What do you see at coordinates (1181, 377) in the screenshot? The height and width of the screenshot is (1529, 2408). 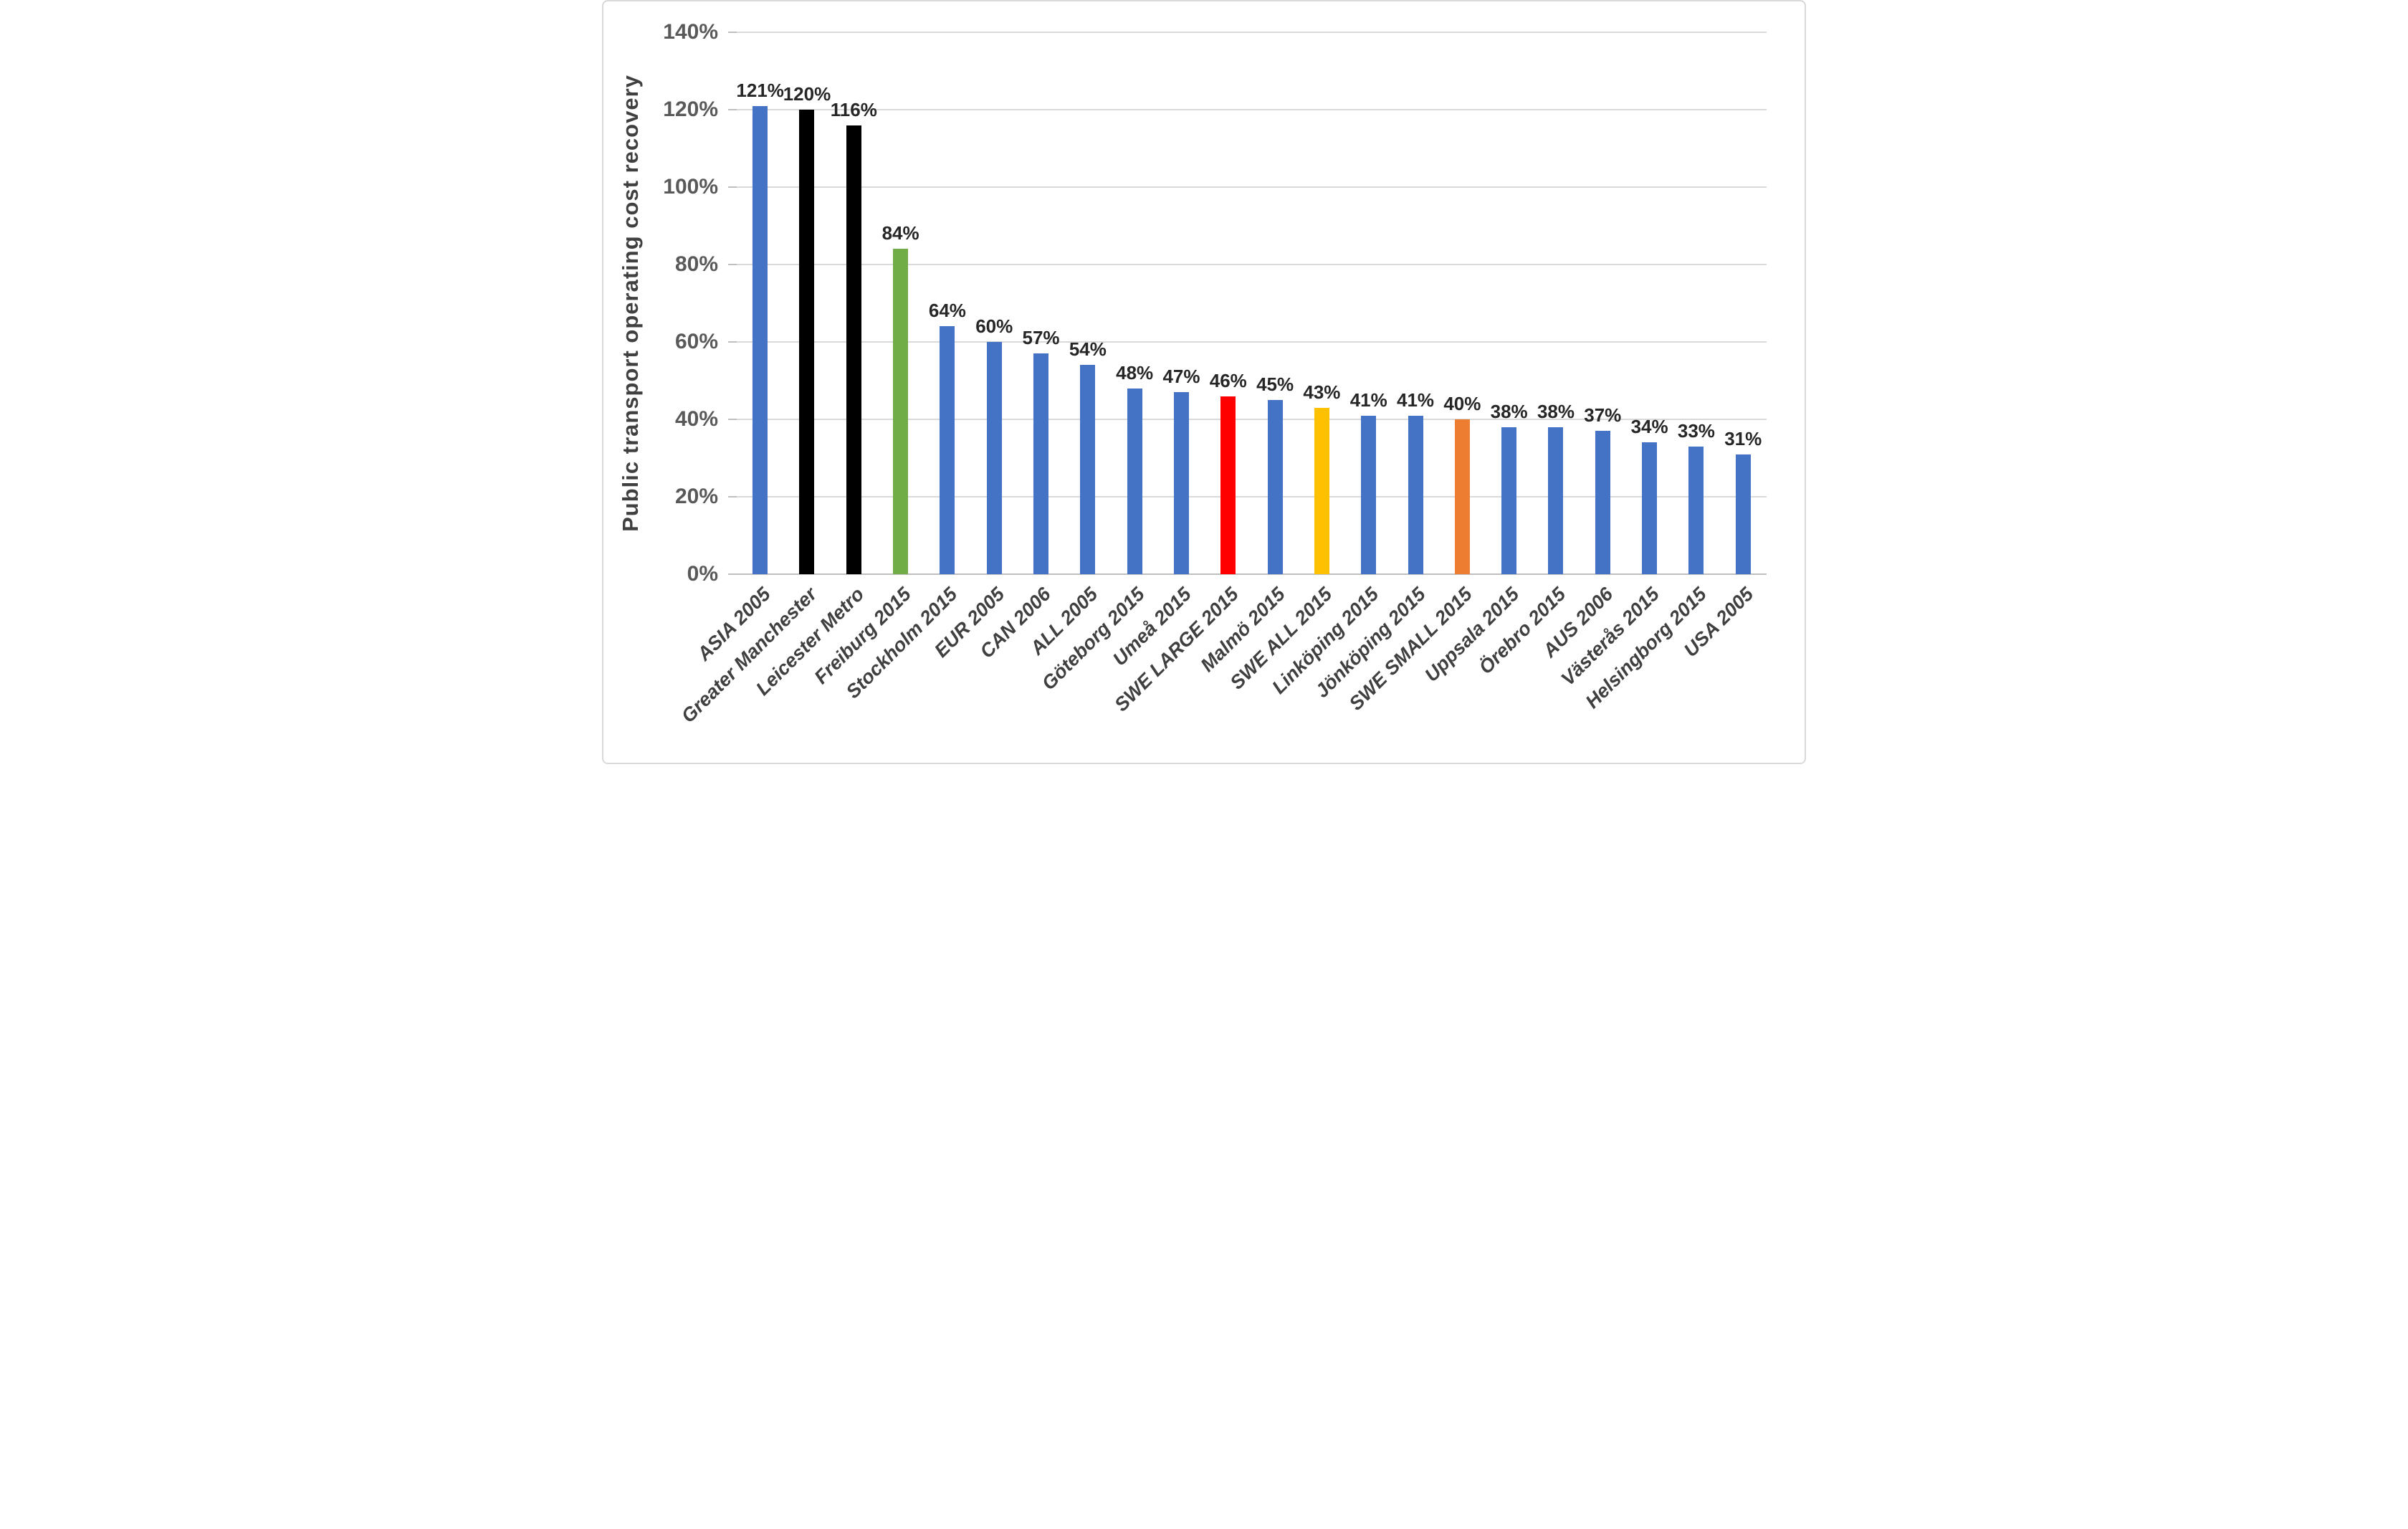 I see `bar-value-label: 47%` at bounding box center [1181, 377].